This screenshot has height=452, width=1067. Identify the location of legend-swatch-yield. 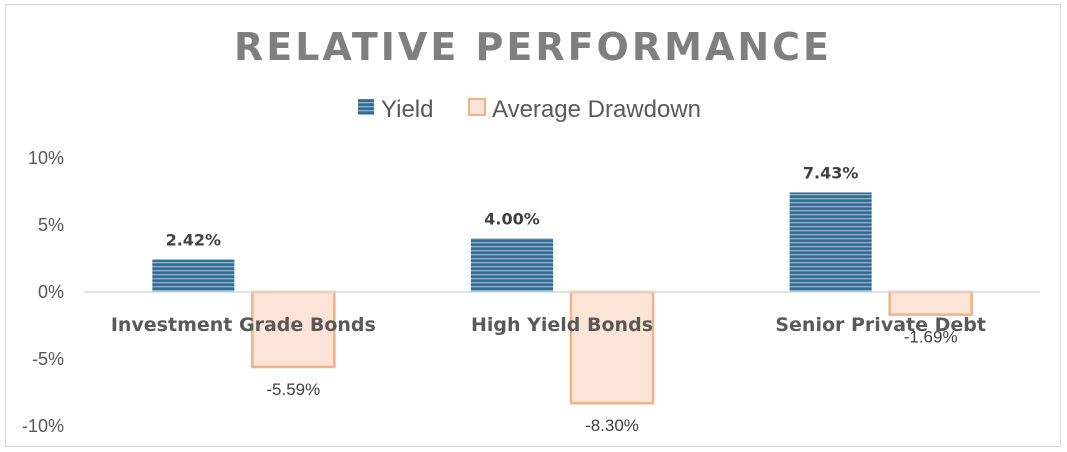
(366, 107).